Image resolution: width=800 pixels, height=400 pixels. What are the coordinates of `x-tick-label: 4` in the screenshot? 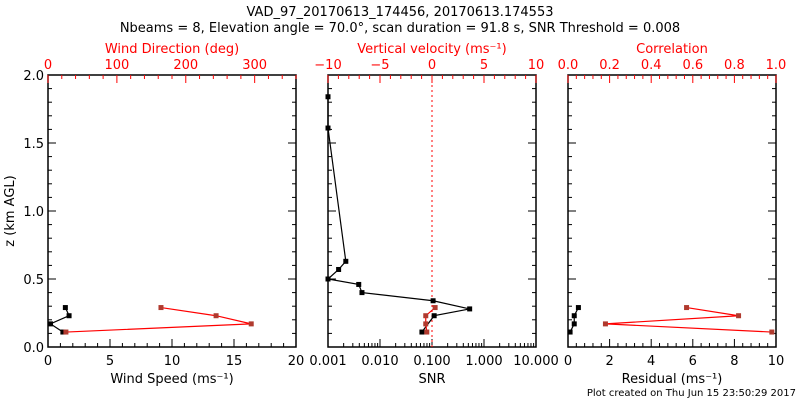 It's located at (651, 361).